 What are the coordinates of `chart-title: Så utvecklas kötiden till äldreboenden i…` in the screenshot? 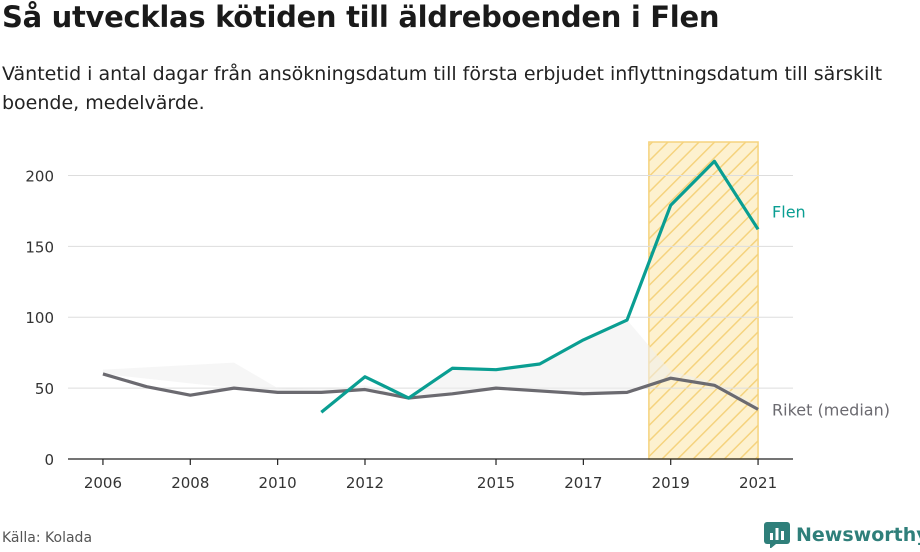 It's located at (361, 17).